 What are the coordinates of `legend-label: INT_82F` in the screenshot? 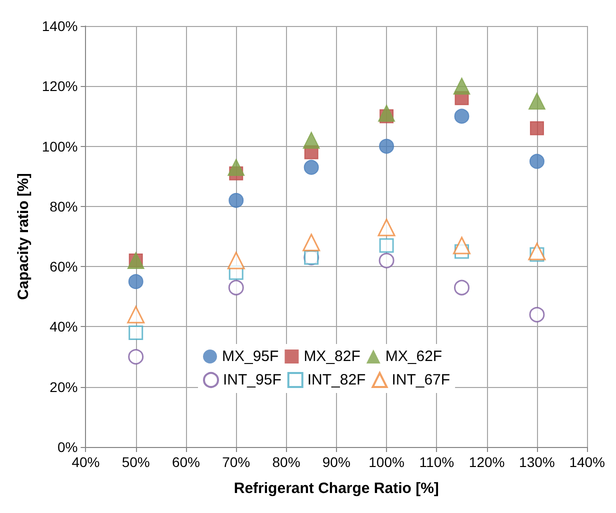 It's located at (336, 380).